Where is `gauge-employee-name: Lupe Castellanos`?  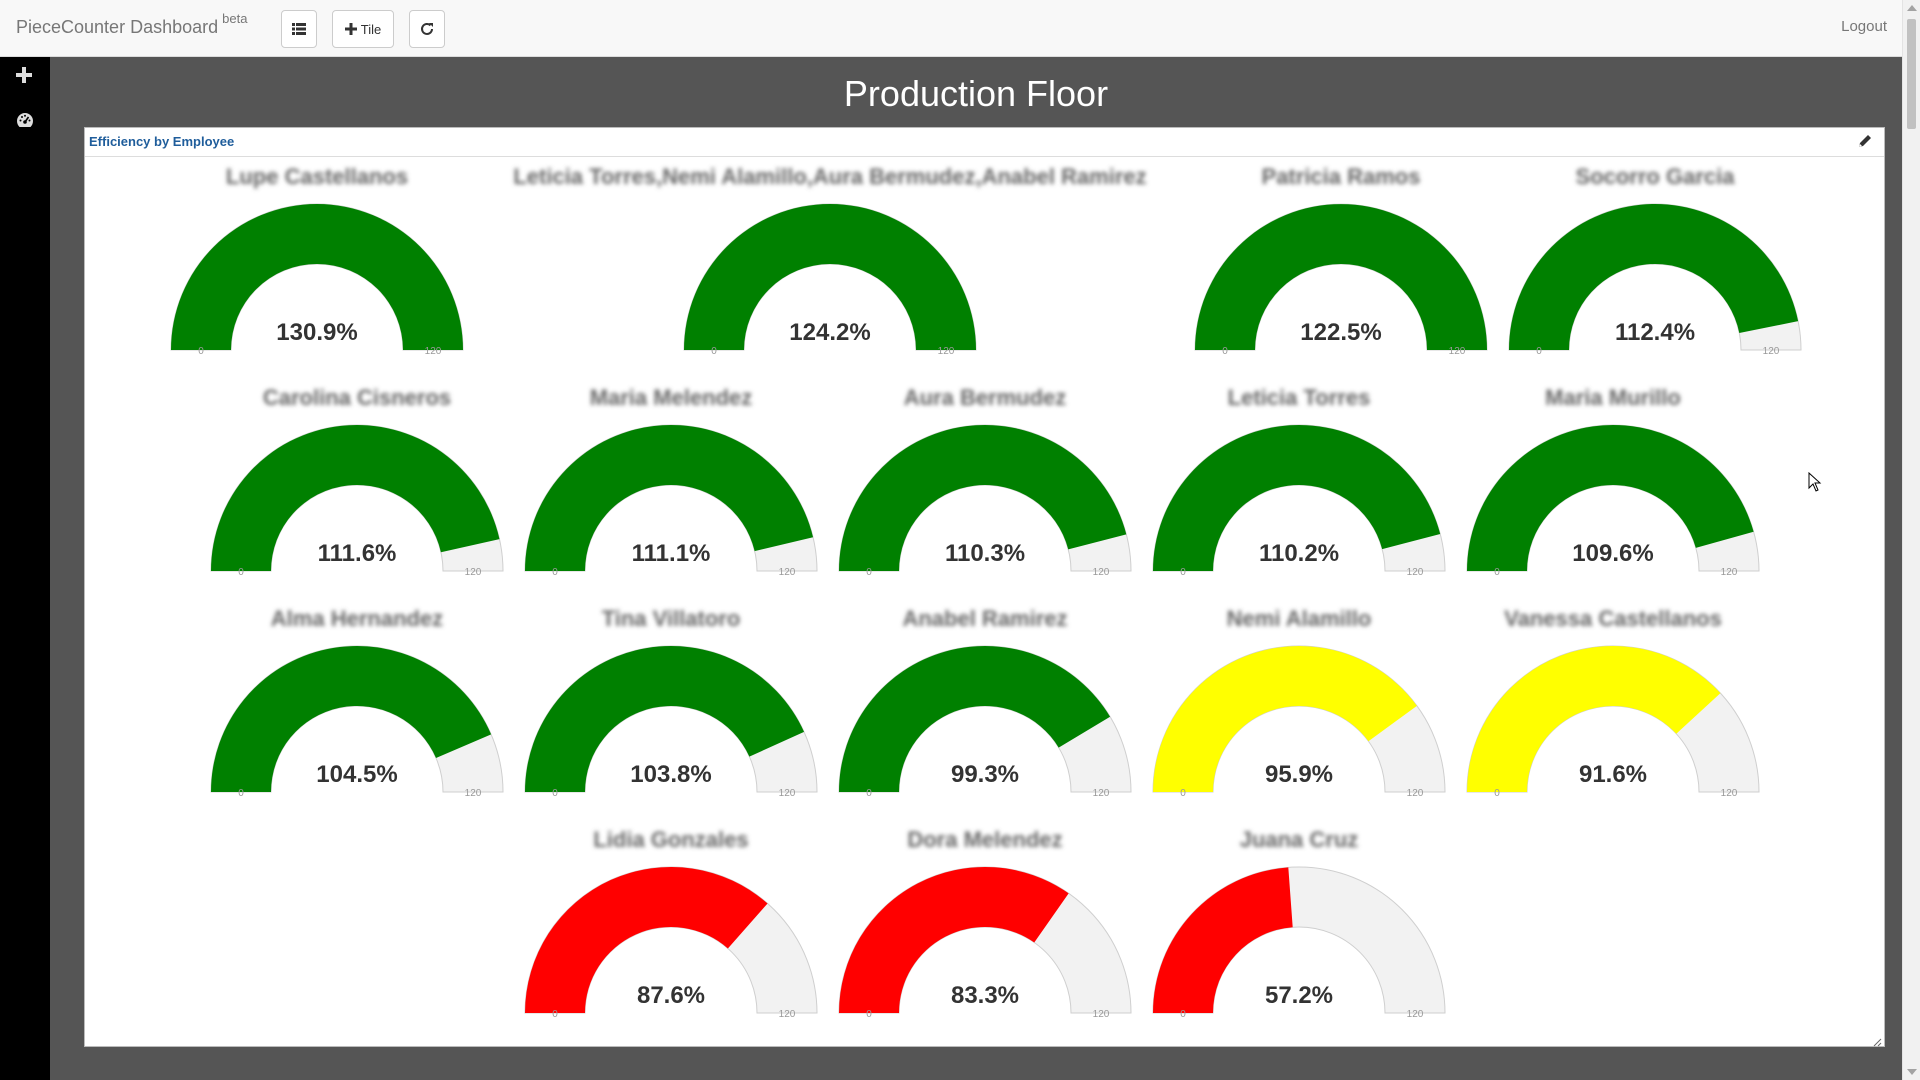 gauge-employee-name: Lupe Castellanos is located at coordinates (317, 176).